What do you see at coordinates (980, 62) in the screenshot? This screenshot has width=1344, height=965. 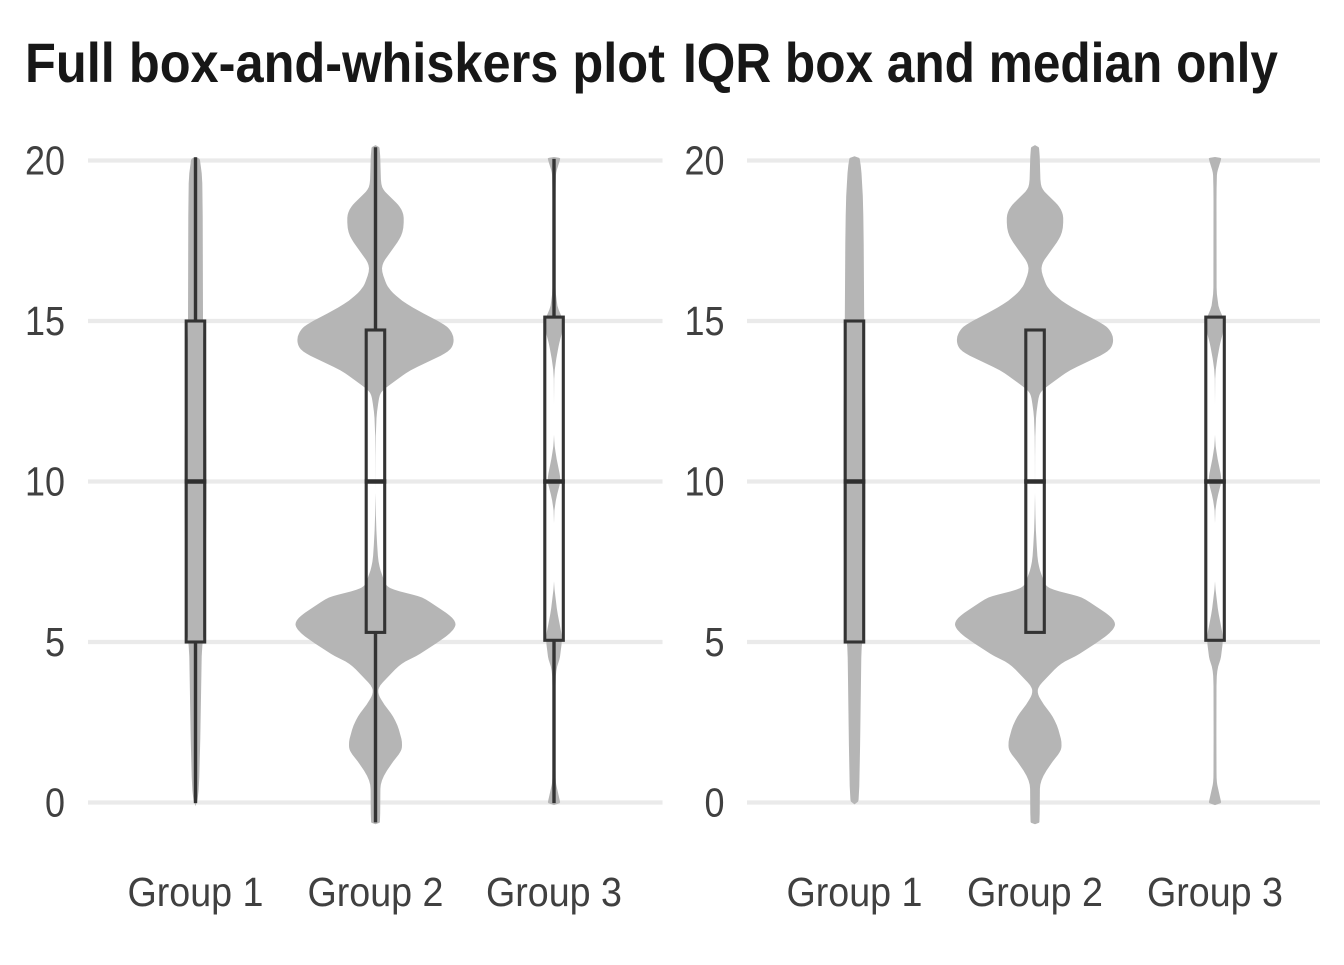 I see `svg-text: IQR box and median only` at bounding box center [980, 62].